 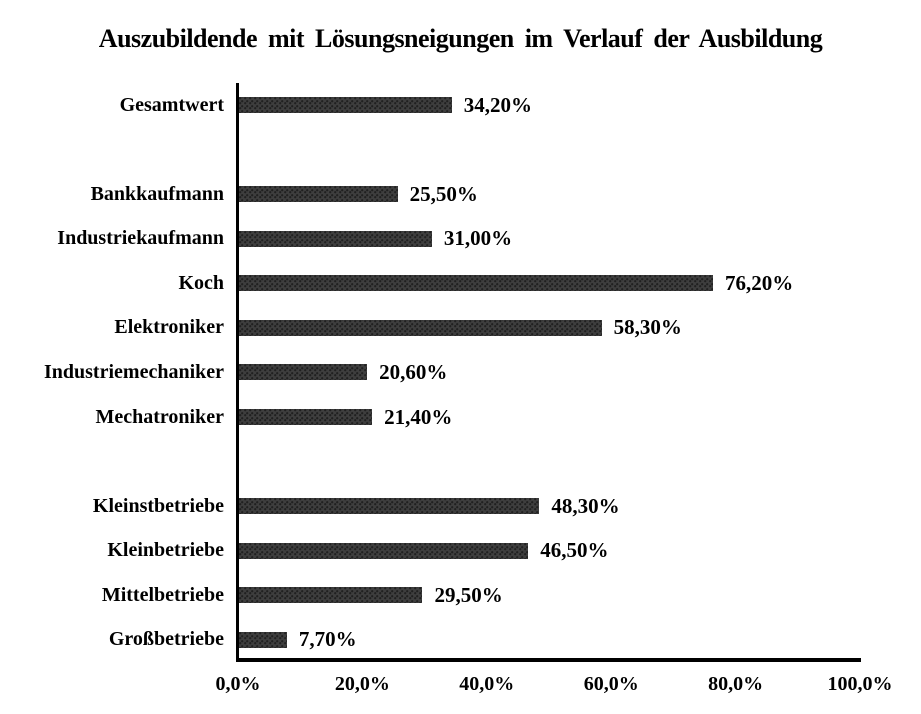 What do you see at coordinates (201, 282) in the screenshot?
I see `category-label: Koch` at bounding box center [201, 282].